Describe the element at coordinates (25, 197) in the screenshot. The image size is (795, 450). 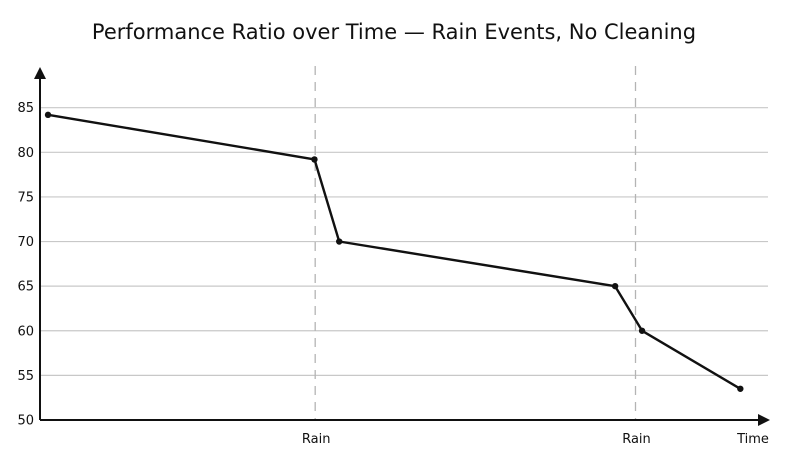
I see `y-tick-label-75: 75` at that location.